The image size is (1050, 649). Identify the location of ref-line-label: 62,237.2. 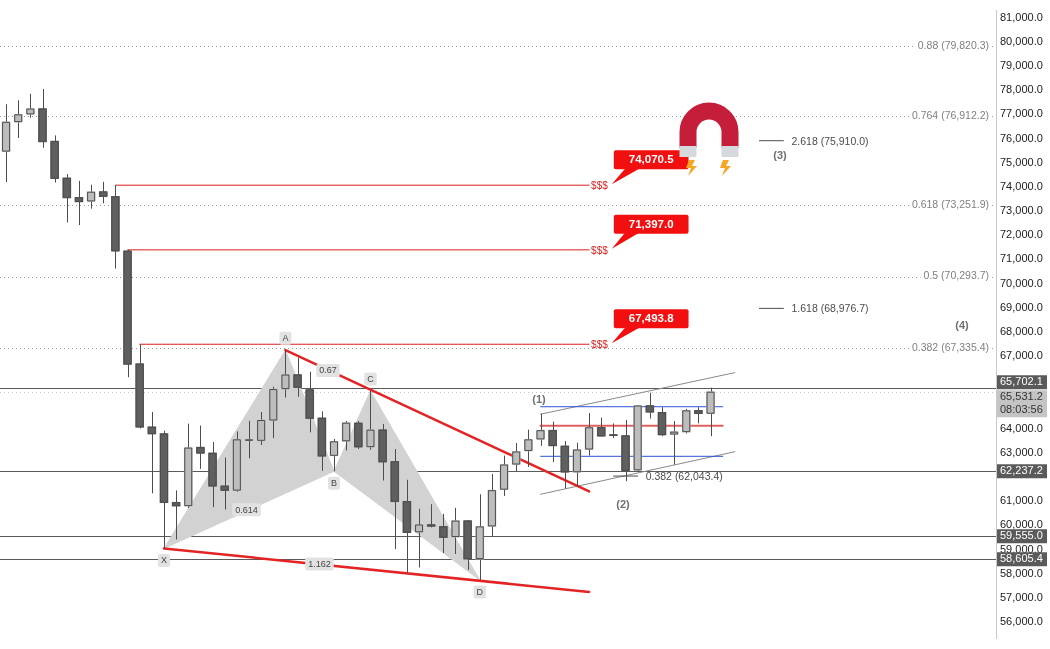
(1021, 470).